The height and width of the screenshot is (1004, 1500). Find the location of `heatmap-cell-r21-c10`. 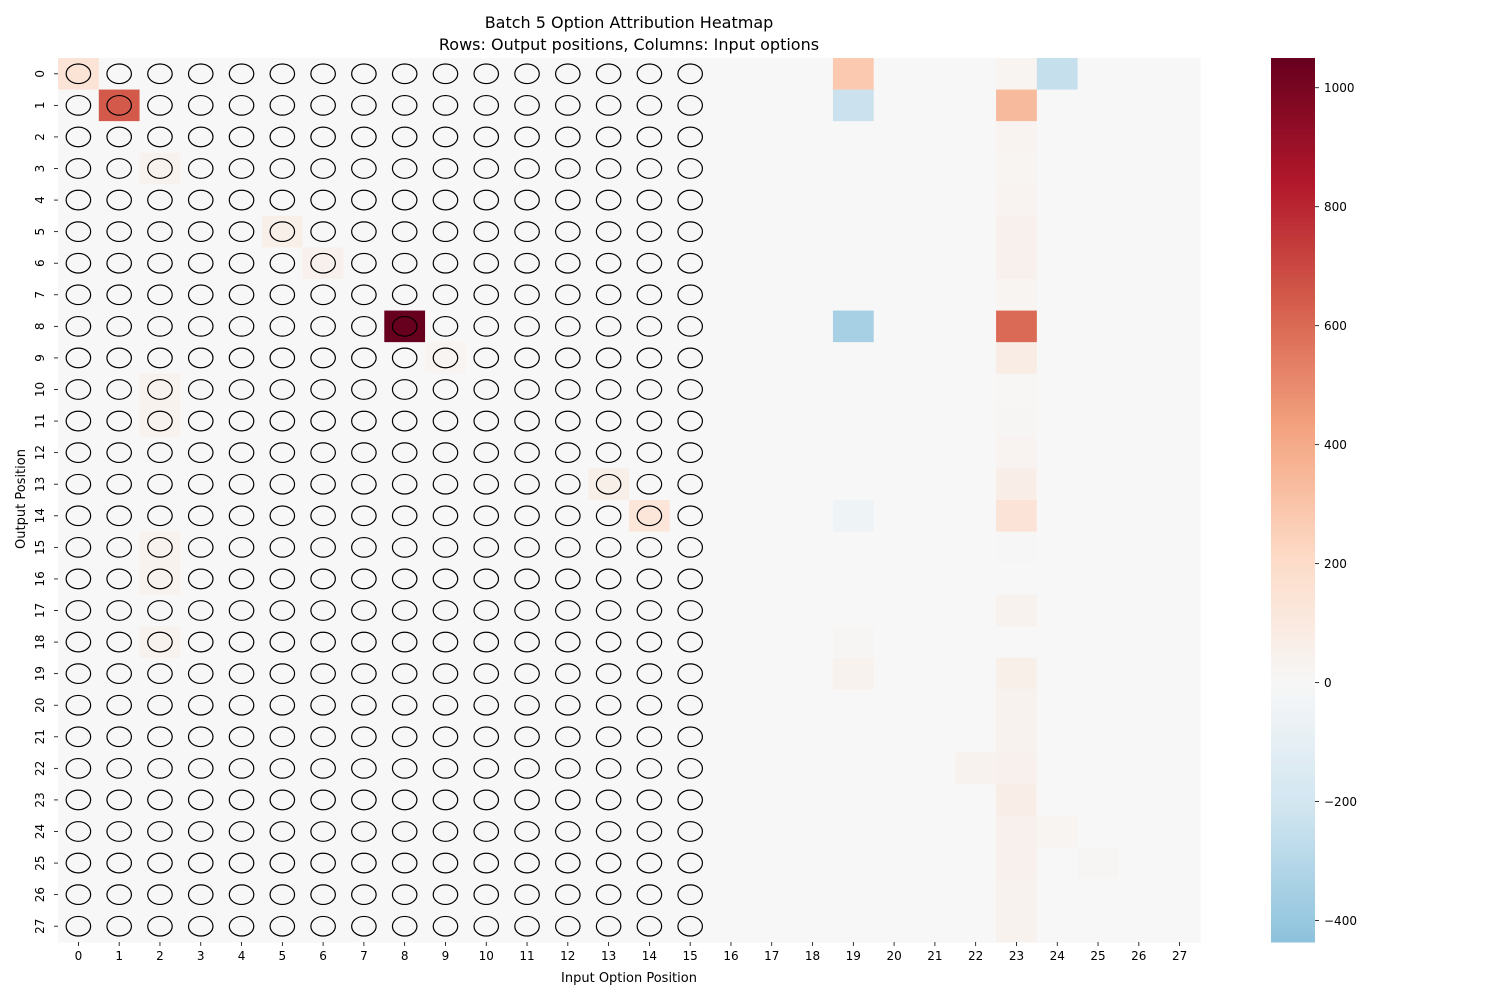

heatmap-cell-r21-c10 is located at coordinates (486, 737).